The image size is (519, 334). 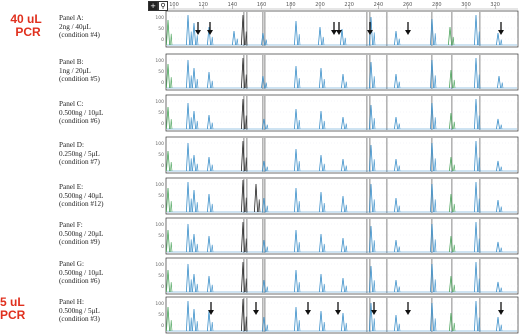 I want to click on panel-label-a: Panel A: 2ng / 40μL (condition #4), so click(x=102, y=27).